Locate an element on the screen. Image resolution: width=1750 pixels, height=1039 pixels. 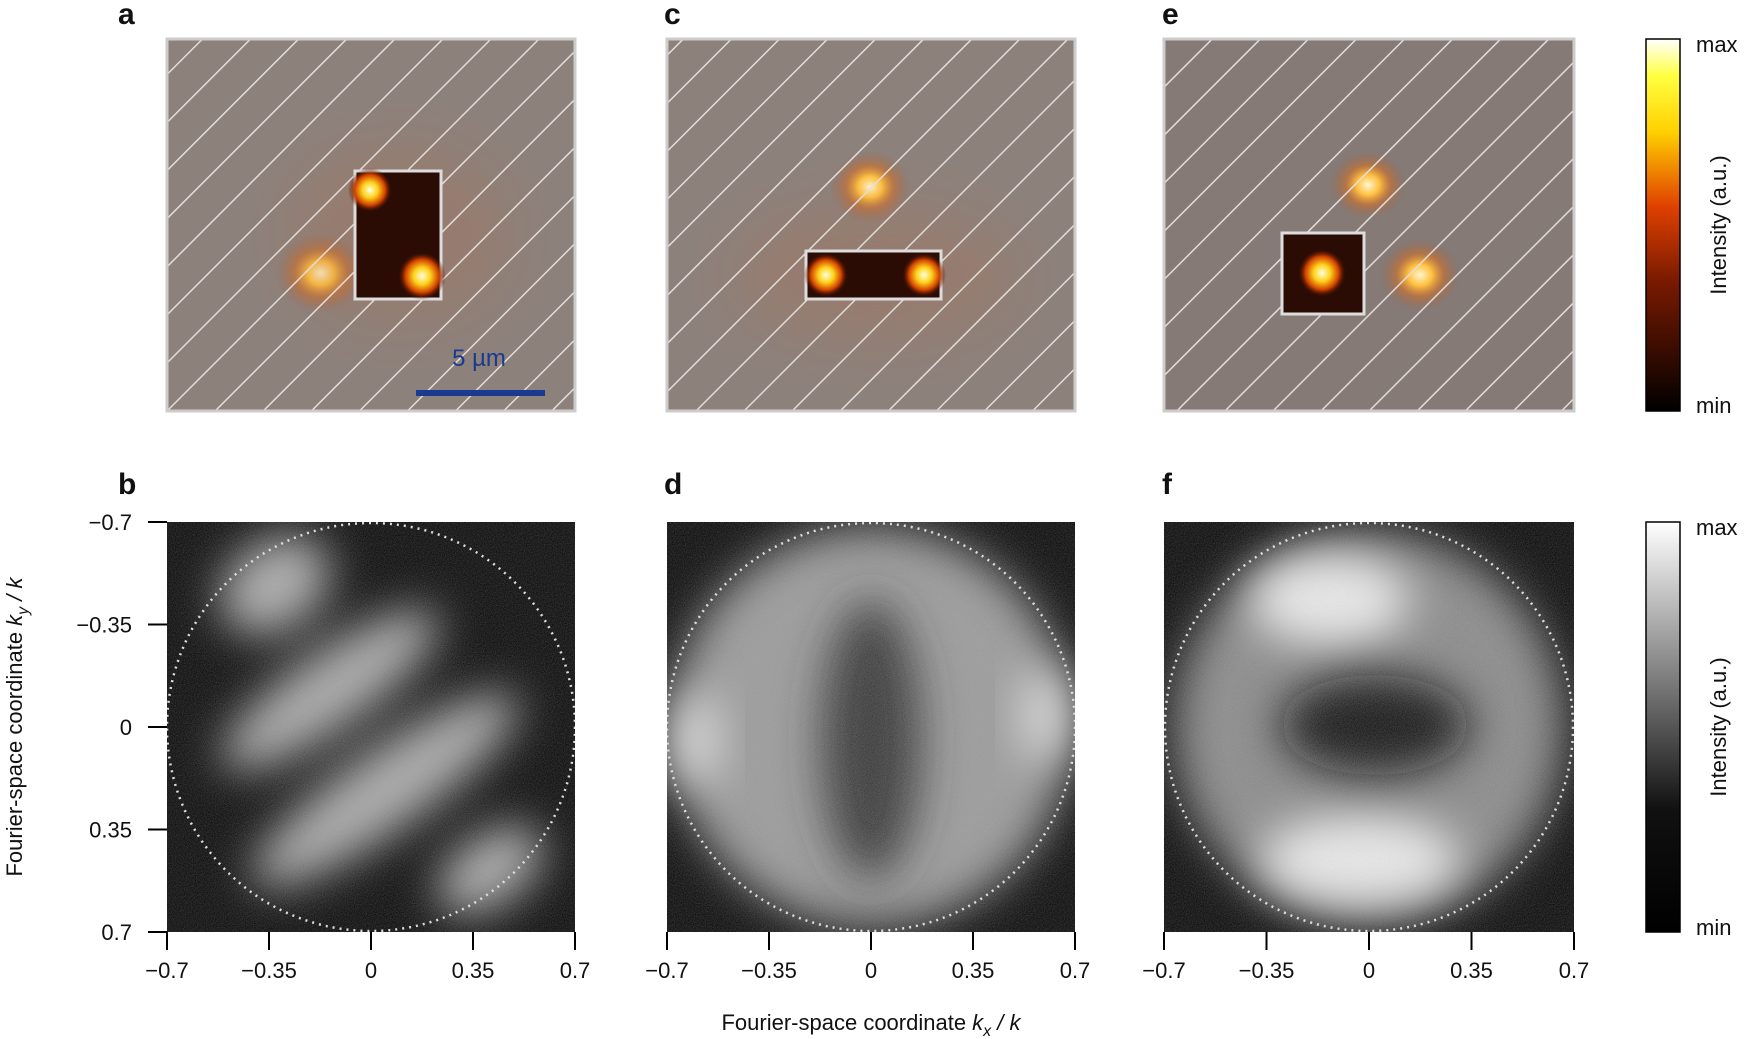
y-axis-title-var: k is located at coordinates (14, 620).